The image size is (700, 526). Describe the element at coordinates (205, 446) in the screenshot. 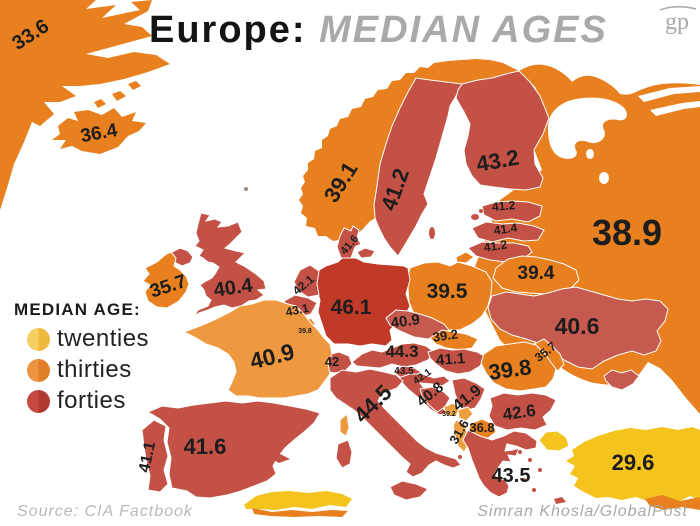

I see `svg-text: 41.6` at that location.